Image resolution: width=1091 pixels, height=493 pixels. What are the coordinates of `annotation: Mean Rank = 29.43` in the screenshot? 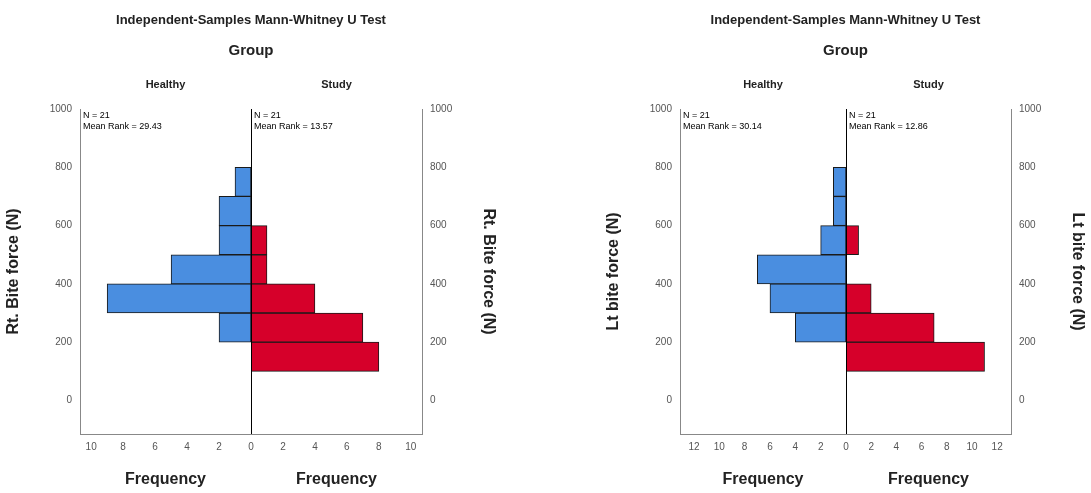 It's located at (122, 125).